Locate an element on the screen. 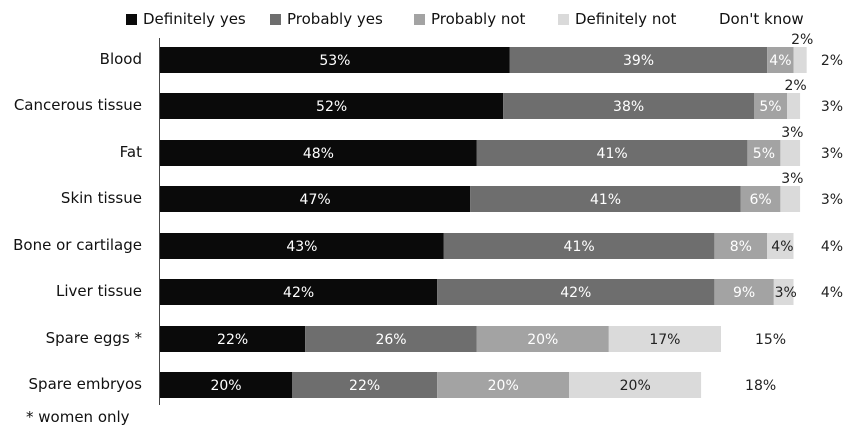  legend-item-3: Definitely not is located at coordinates (617, 19).